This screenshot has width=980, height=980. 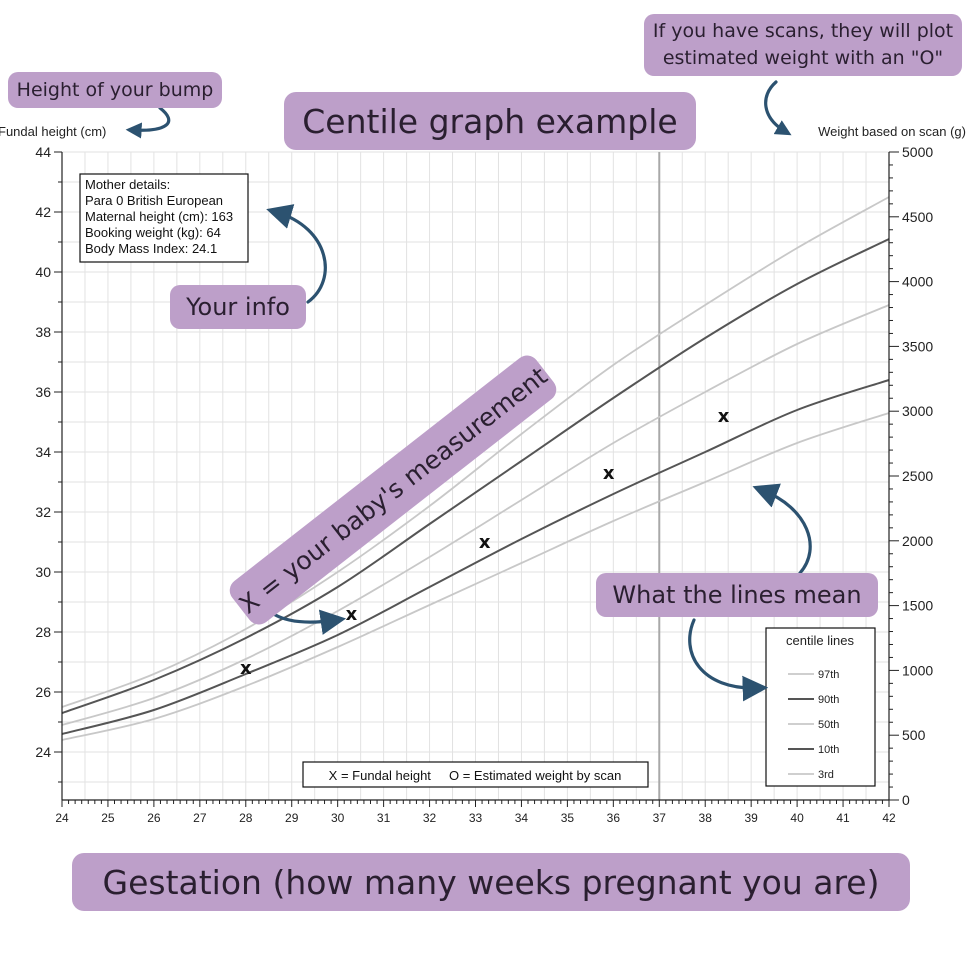 I want to click on mother-details-line: Body Mass Index: 24.1, so click(x=151, y=248).